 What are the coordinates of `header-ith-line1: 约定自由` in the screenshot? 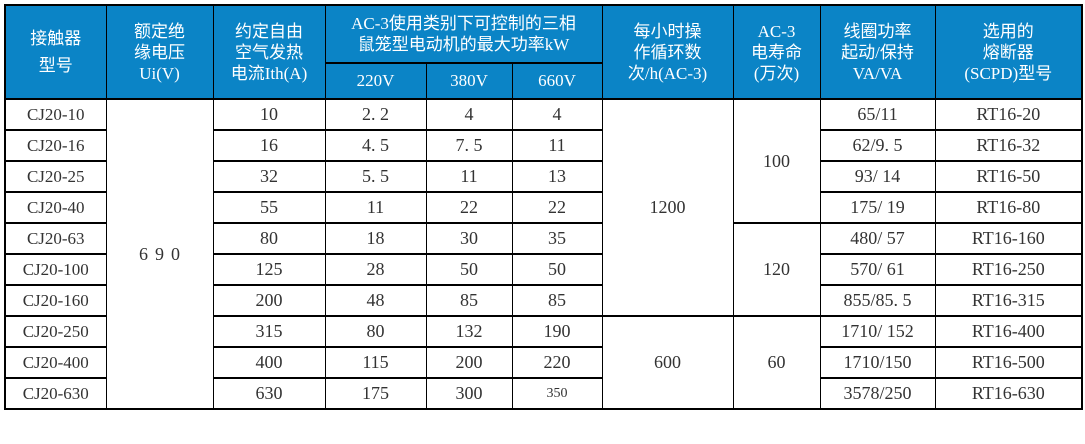 It's located at (269, 31).